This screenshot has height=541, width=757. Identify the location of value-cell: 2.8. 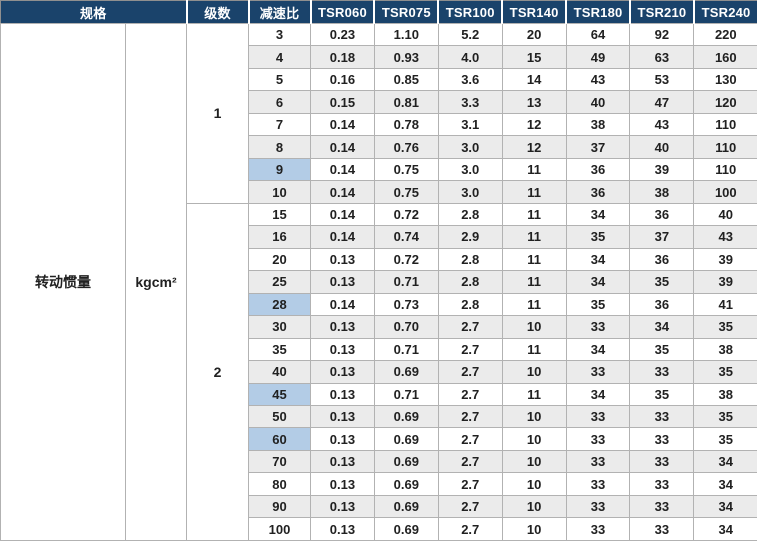
(470, 259).